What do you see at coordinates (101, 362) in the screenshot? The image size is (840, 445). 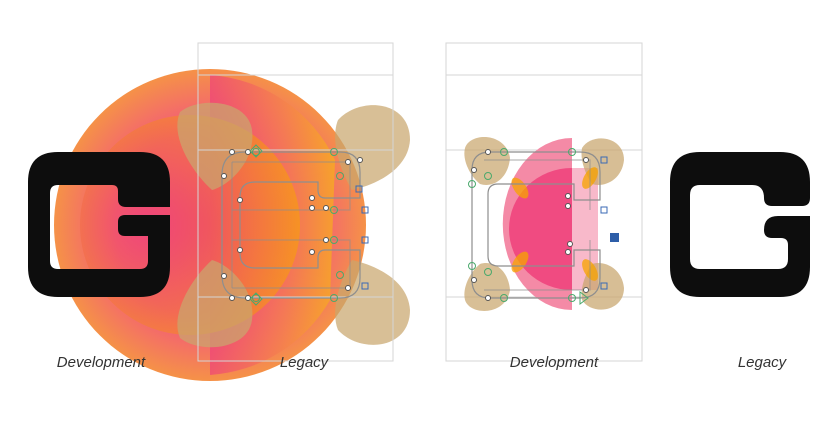 I see `caption-development-1: Development` at bounding box center [101, 362].